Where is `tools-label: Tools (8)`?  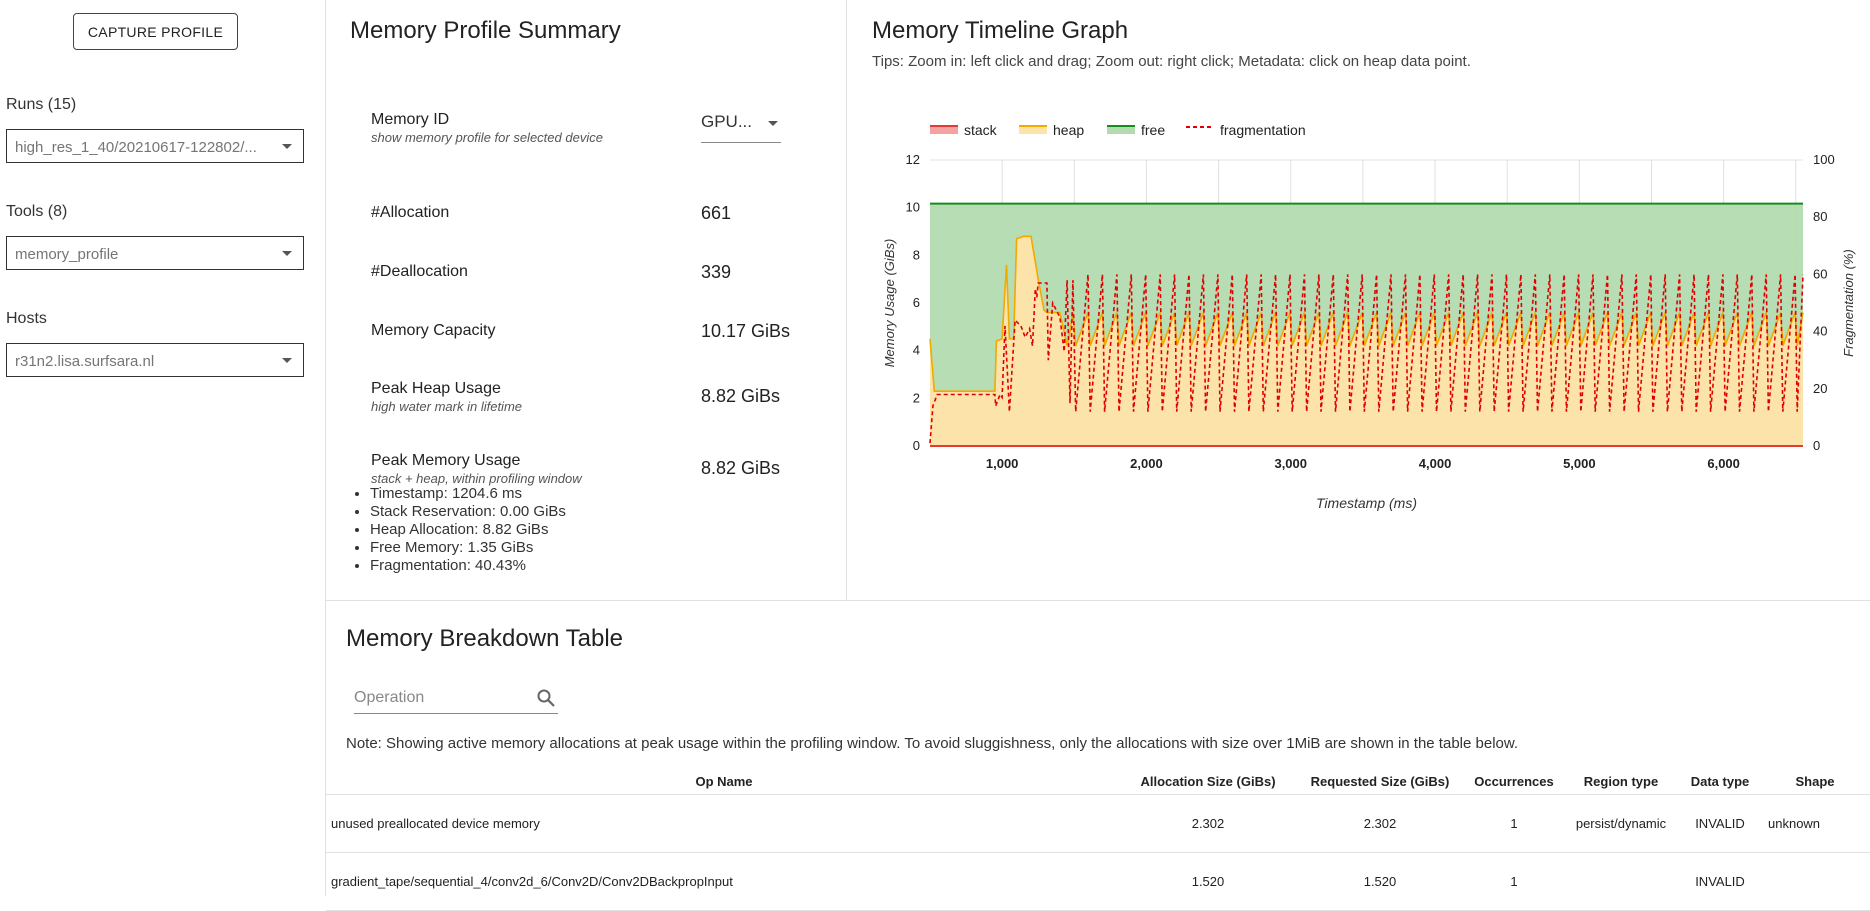
tools-label: Tools (8) is located at coordinates (37, 211).